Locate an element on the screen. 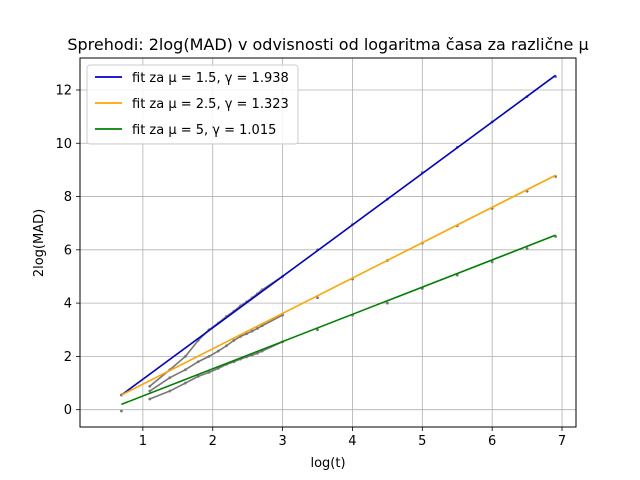 This screenshot has width=640, height=480. y-tick-label: 4 is located at coordinates (68, 304).